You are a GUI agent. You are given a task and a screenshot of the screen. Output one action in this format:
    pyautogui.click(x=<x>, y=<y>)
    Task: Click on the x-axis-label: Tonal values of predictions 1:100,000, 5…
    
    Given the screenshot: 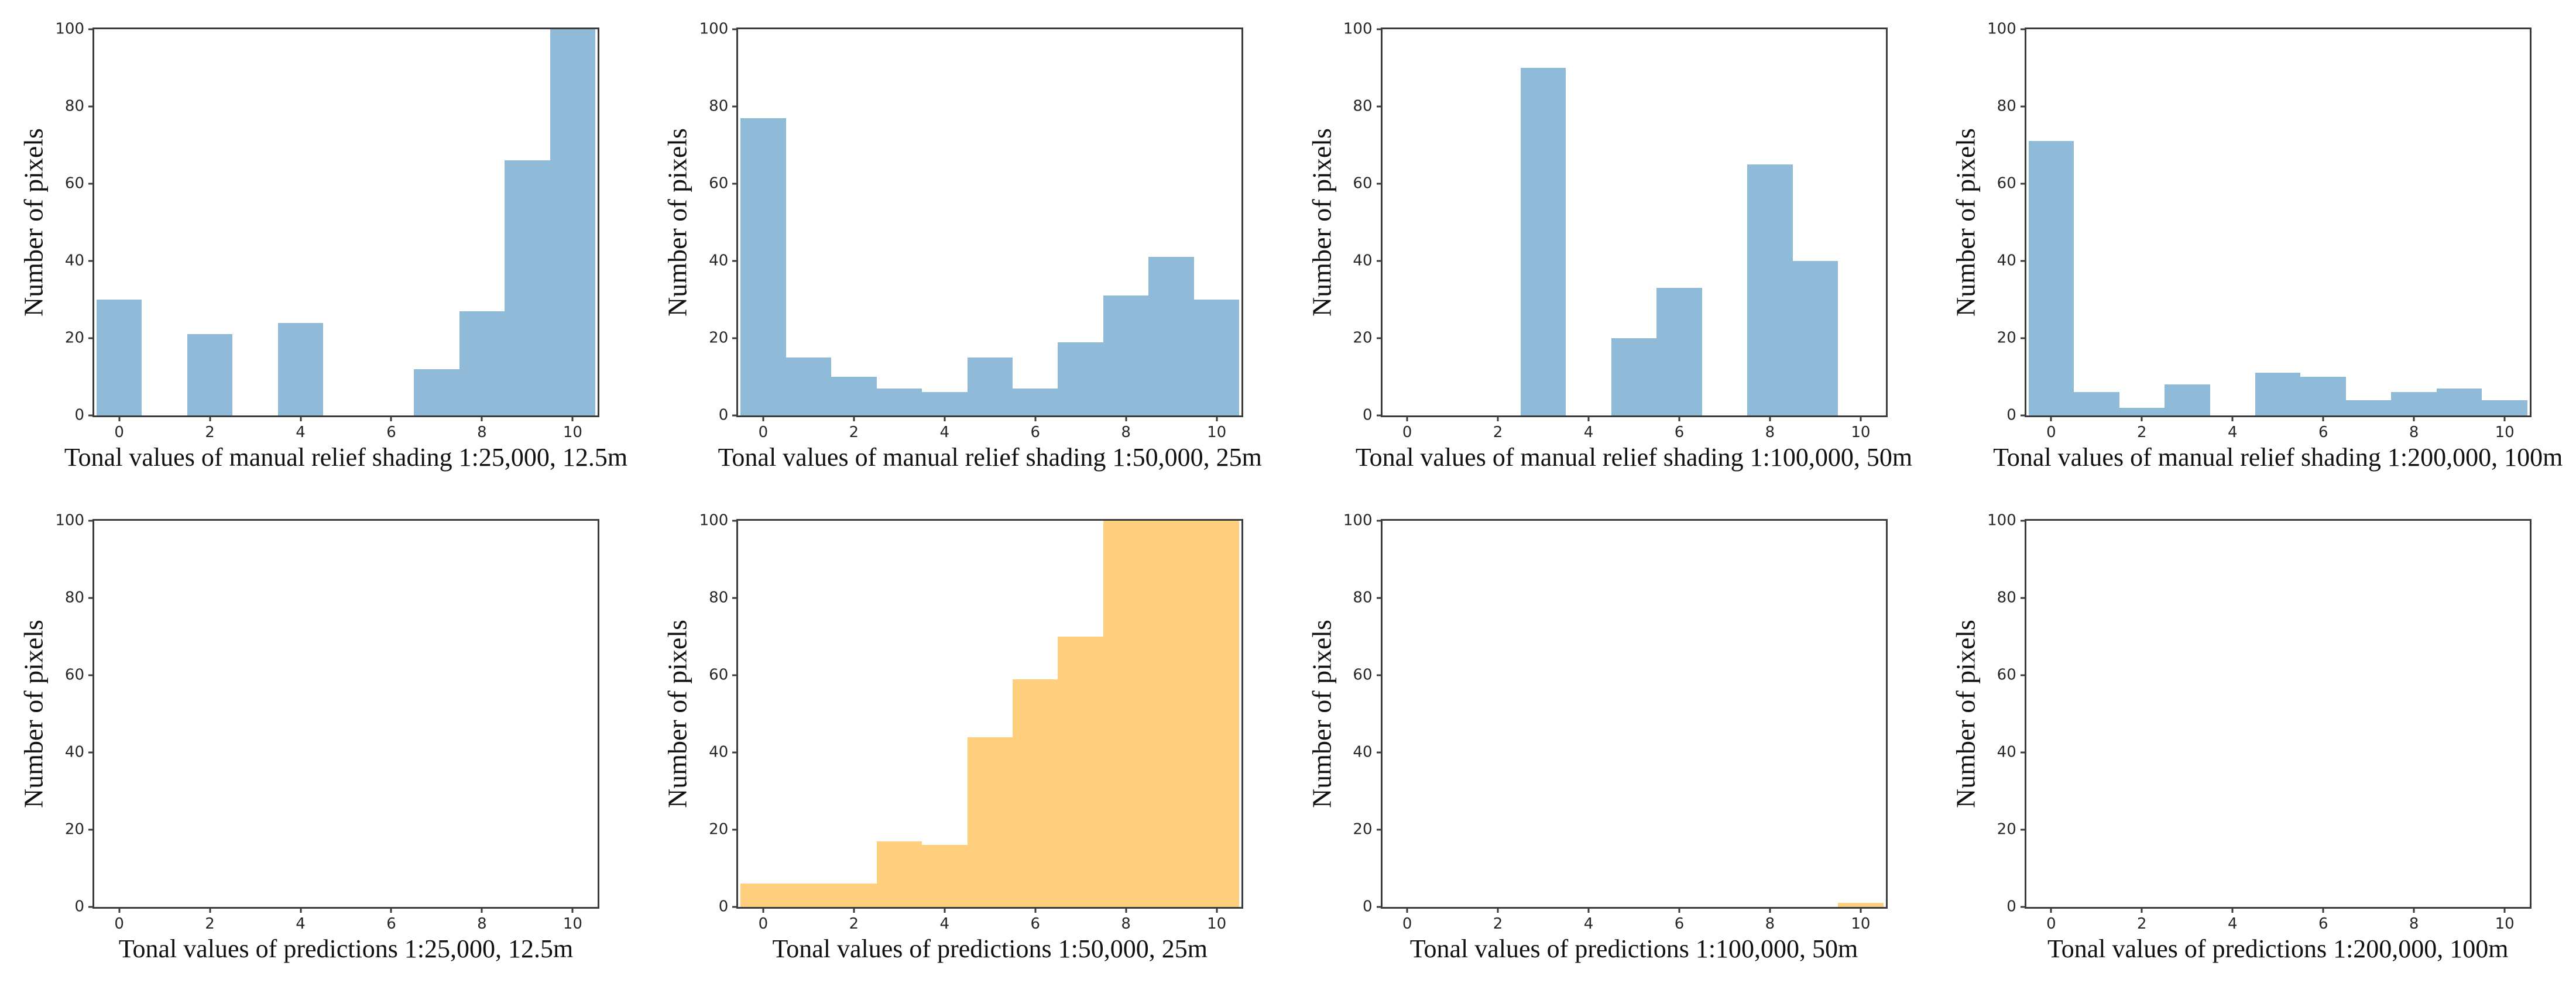 What is the action you would take?
    pyautogui.click(x=1634, y=948)
    